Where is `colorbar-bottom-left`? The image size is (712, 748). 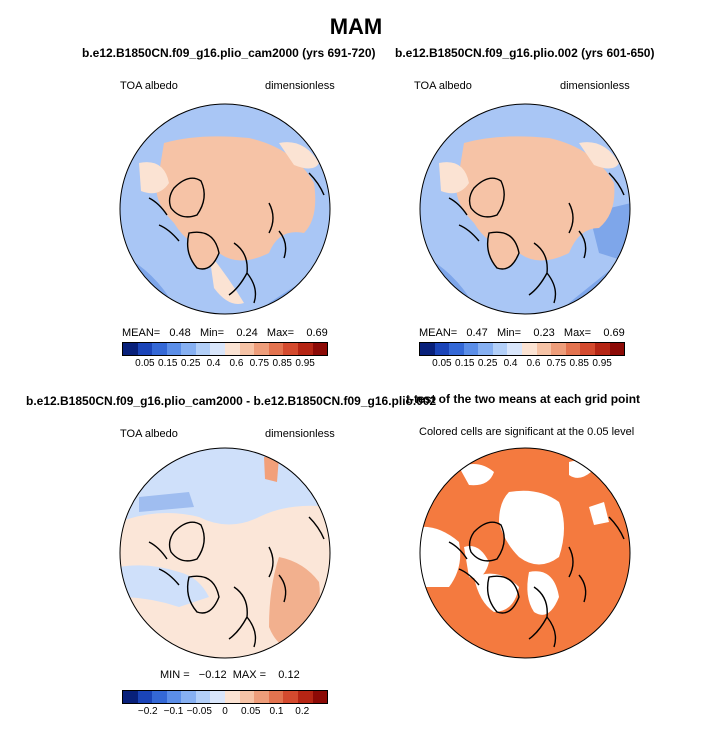
colorbar-bottom-left is located at coordinates (225, 697).